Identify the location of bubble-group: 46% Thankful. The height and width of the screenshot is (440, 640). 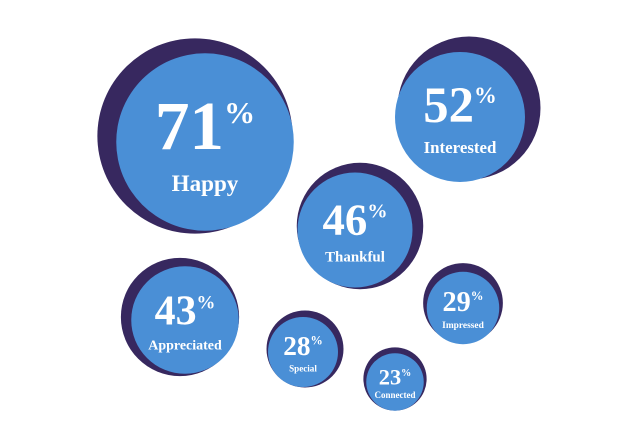
(360, 226).